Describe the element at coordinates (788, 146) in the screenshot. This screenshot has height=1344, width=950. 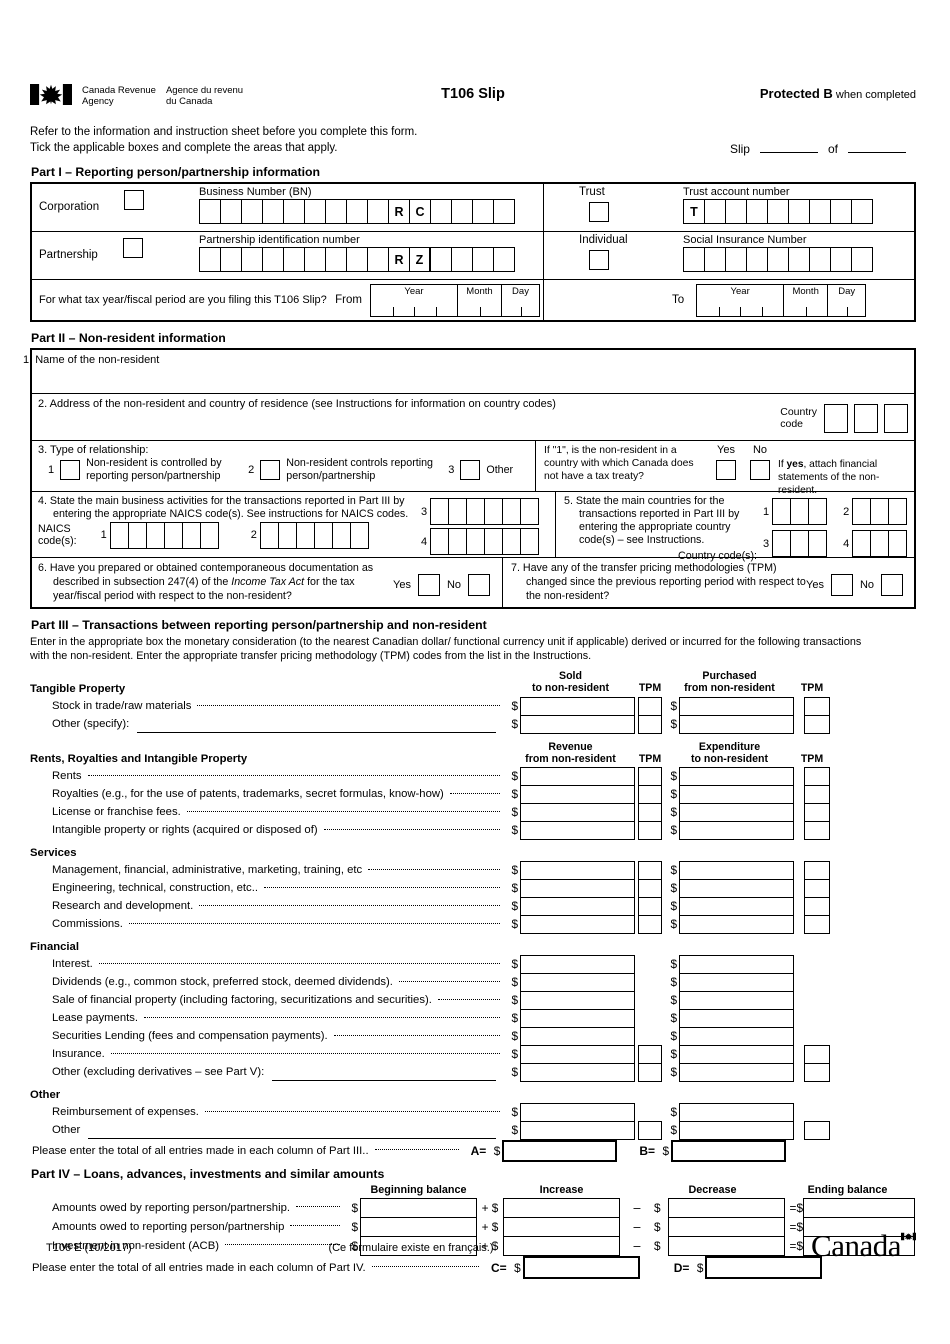
I see `slip-number-field` at that location.